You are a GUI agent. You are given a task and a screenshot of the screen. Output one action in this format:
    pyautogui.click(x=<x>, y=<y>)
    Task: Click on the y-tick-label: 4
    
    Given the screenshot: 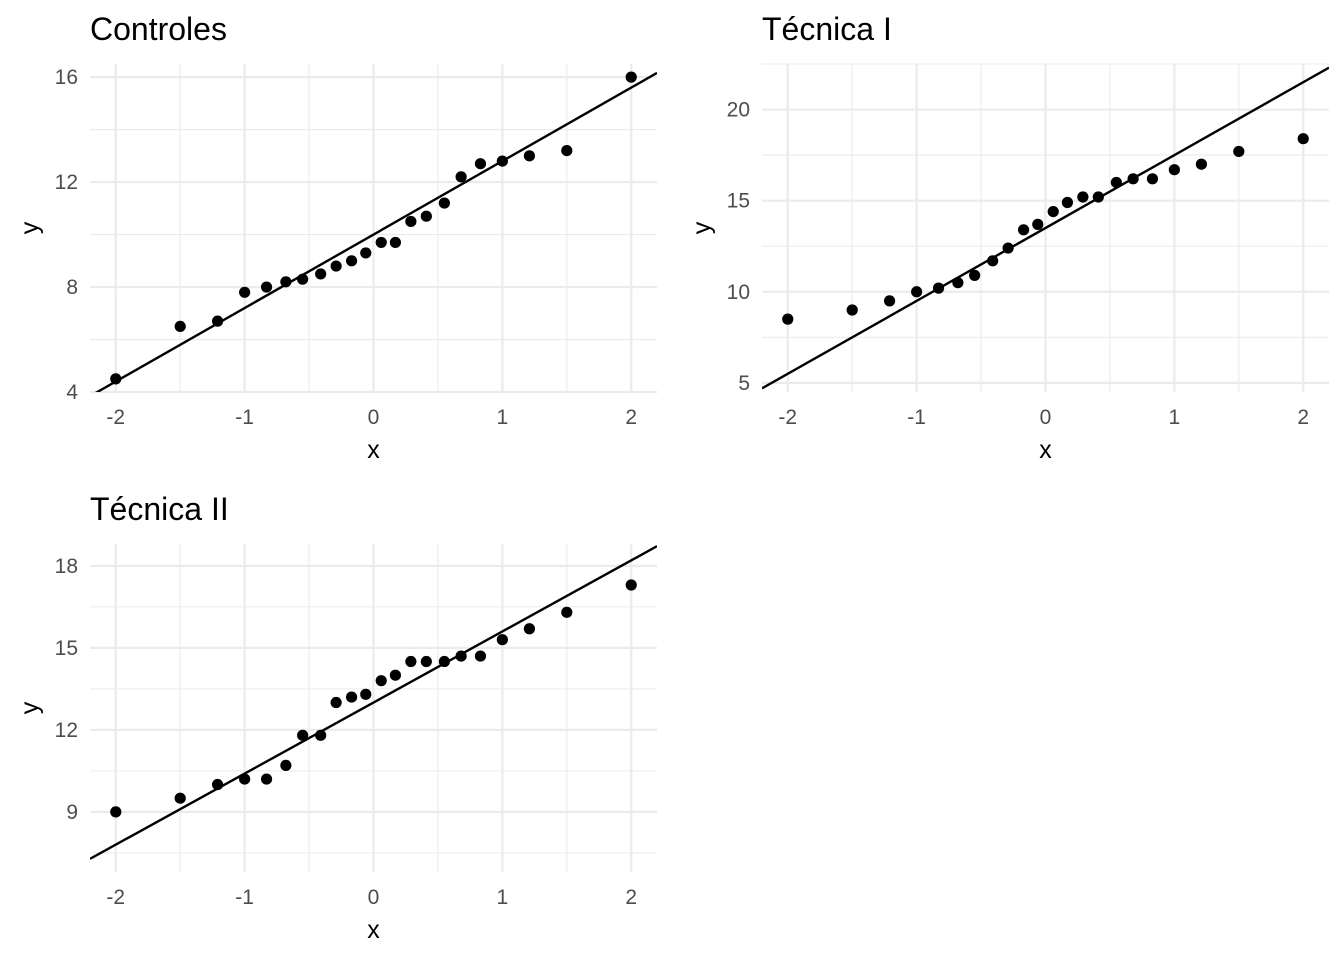 What is the action you would take?
    pyautogui.click(x=72, y=392)
    